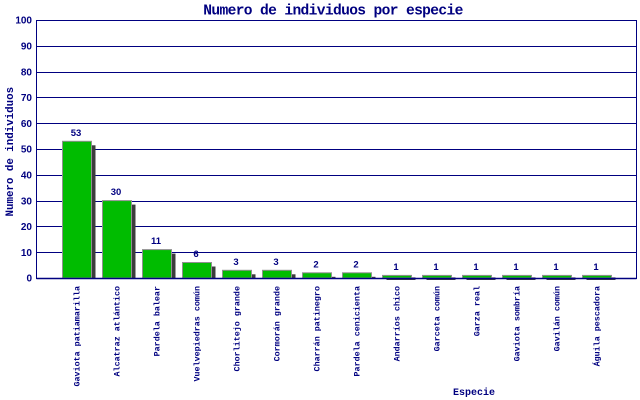 The height and width of the screenshot is (400, 640). What do you see at coordinates (27, 98) in the screenshot?
I see `svg-text: 70` at bounding box center [27, 98].